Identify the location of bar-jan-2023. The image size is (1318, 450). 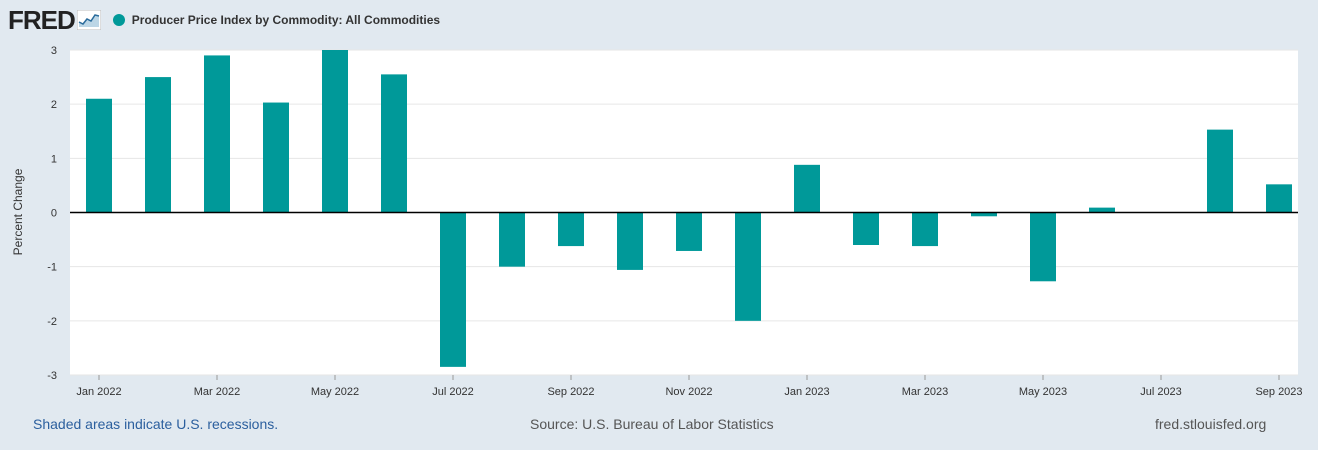
(807, 188).